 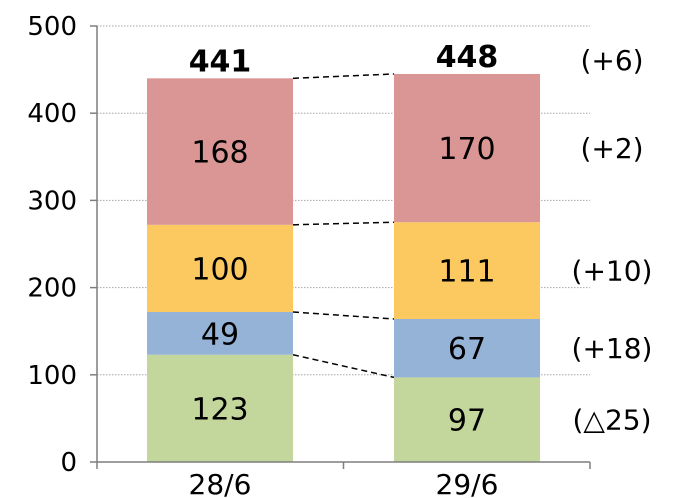 I want to click on y-tick-label: 300, so click(x=52, y=201).